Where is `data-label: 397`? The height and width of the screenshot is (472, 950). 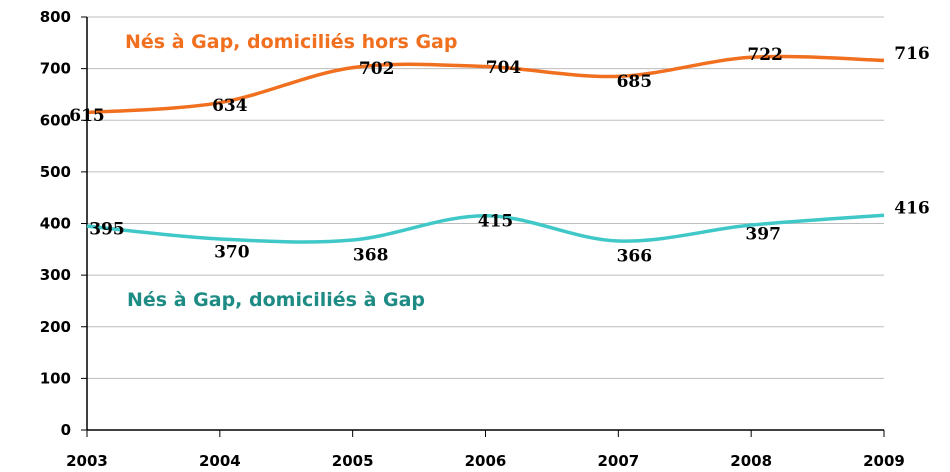
data-label: 397 is located at coordinates (763, 235).